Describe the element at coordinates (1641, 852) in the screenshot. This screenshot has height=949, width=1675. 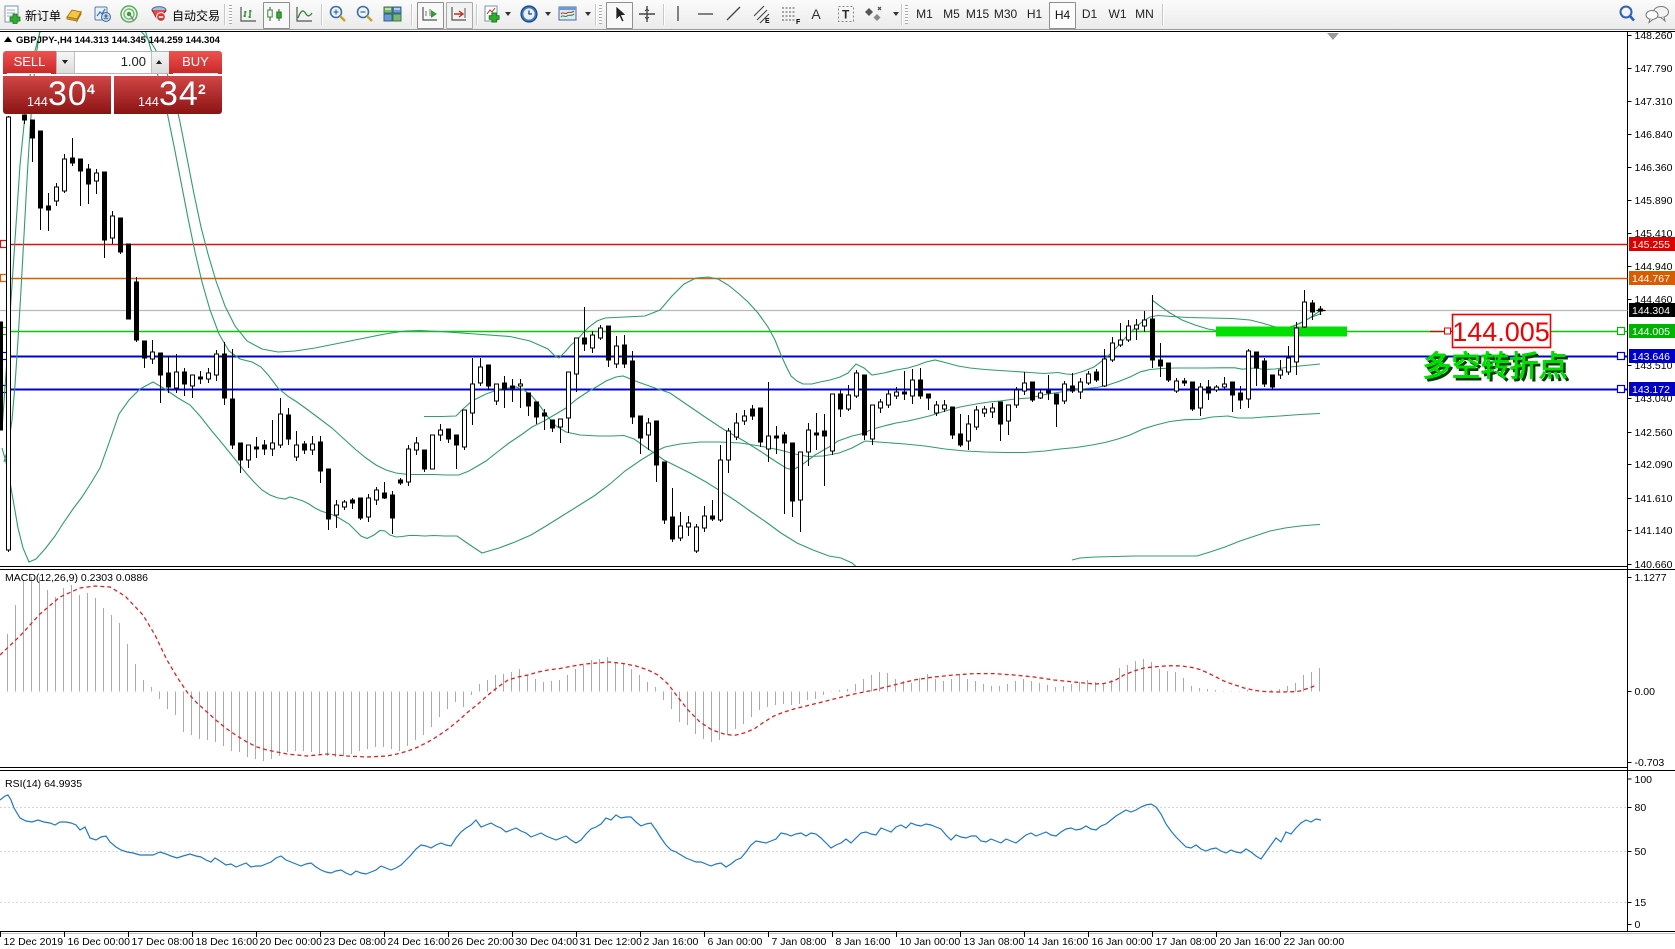
I see `svg-text: 50` at that location.